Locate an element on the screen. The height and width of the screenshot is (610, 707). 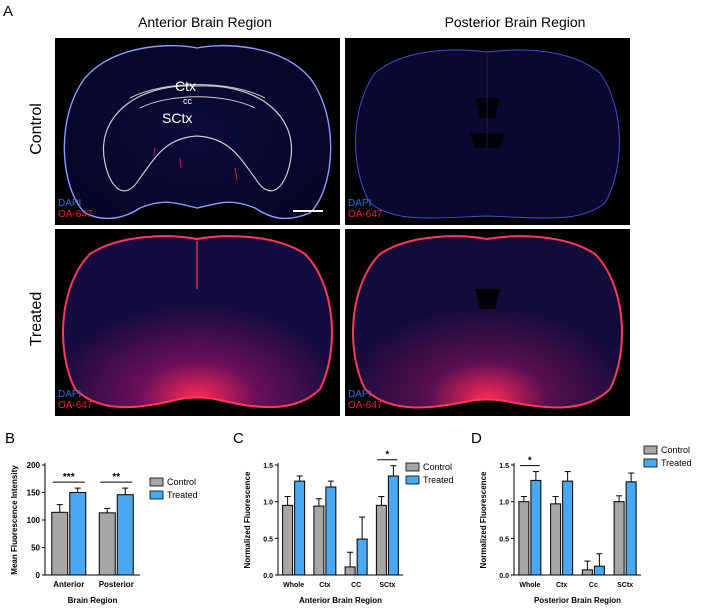
col-title-posterior: Posterior Brain Region is located at coordinates (515, 22).